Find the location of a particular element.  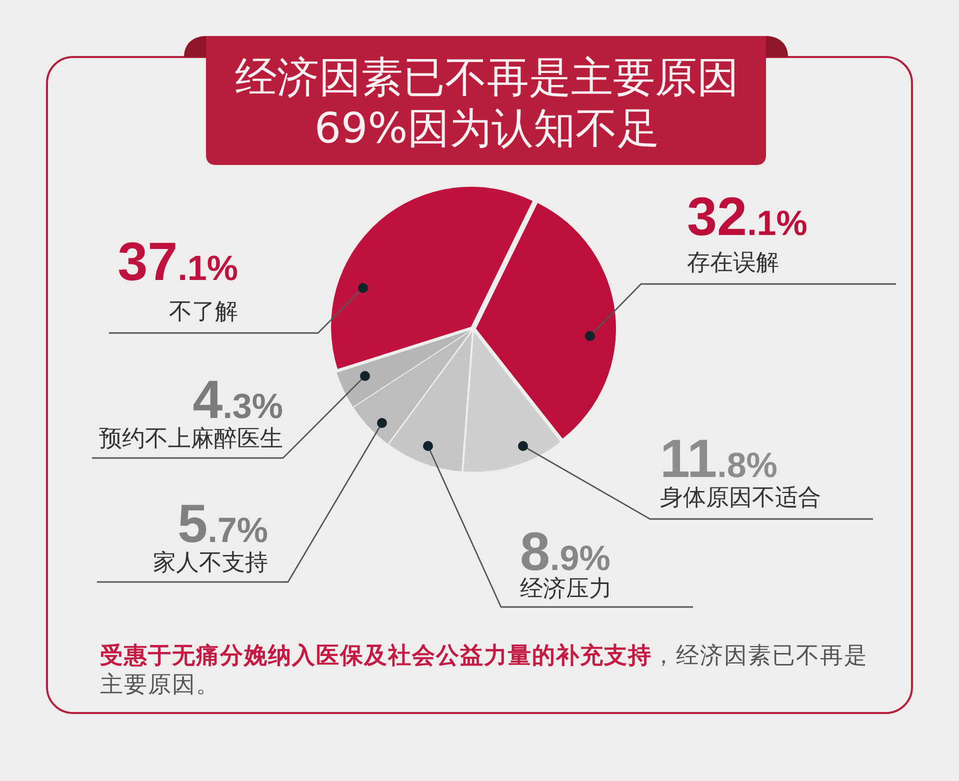

note: 受惠于无痛分娩纳入医保及社会公益力量的补充支持，经济因素已不再是主要原因。 is located at coordinates (484, 671).